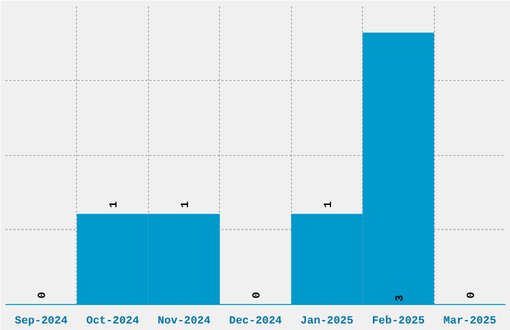 Image resolution: width=510 pixels, height=330 pixels. What do you see at coordinates (399, 322) in the screenshot?
I see `x-tick-label: Feb-2025` at bounding box center [399, 322].